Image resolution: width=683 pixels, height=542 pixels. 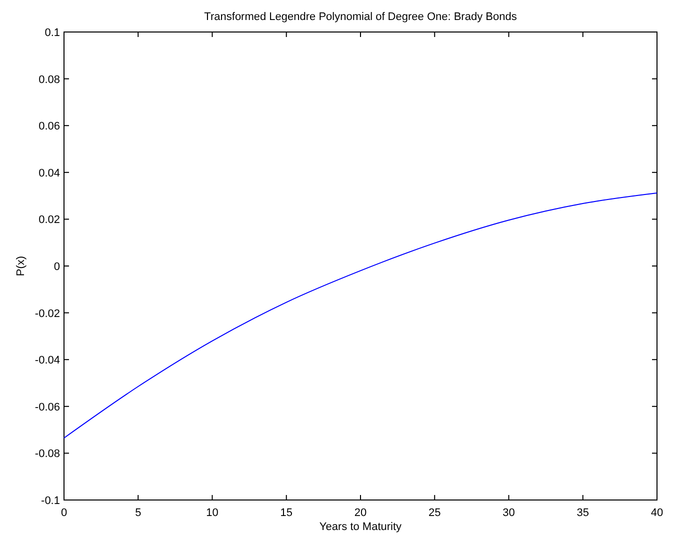 What do you see at coordinates (361, 17) in the screenshot?
I see `chart-title: Transformed Legendre Polynomial of Degree One: Brady Bonds` at bounding box center [361, 17].